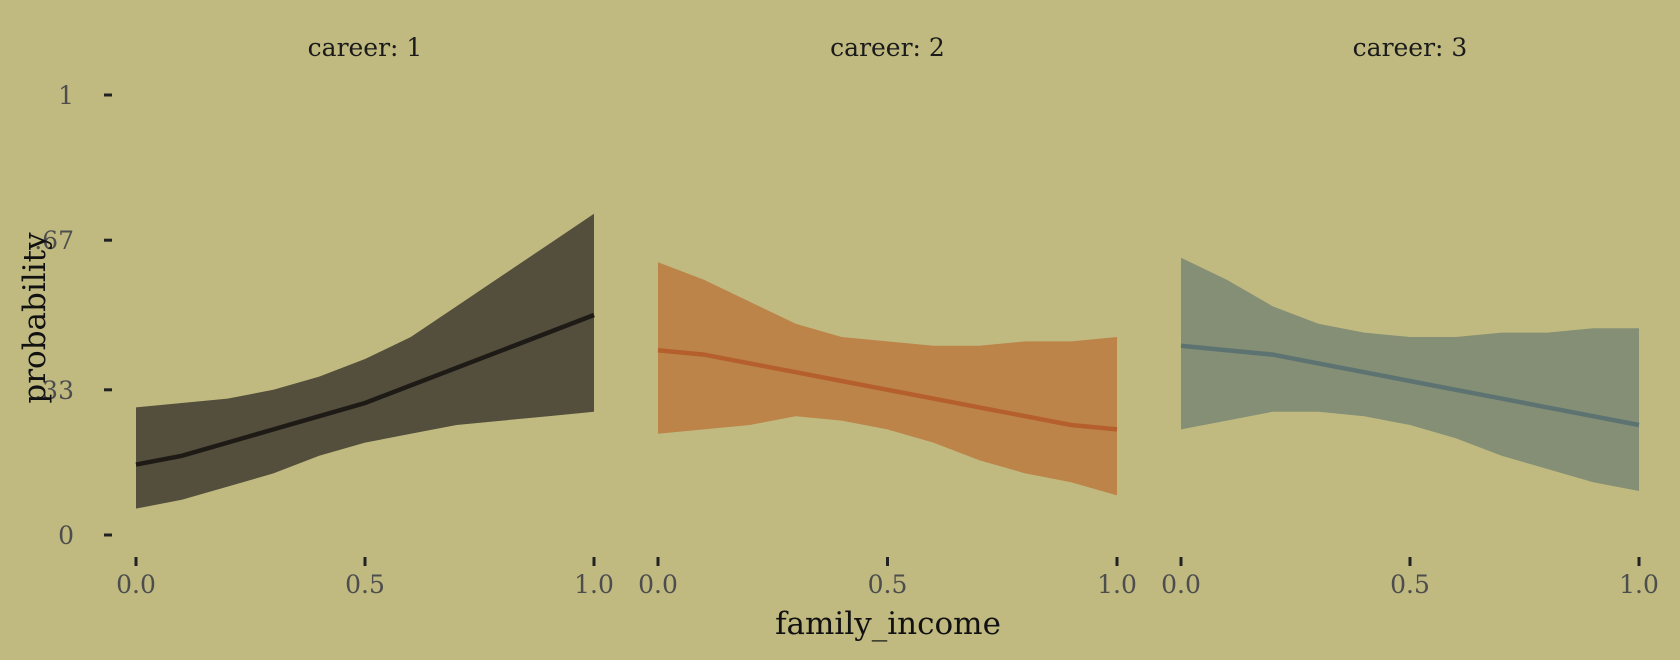 Image resolution: width=1680 pixels, height=660 pixels. Describe the element at coordinates (887, 47) in the screenshot. I see `panel-title: career: 2` at that location.